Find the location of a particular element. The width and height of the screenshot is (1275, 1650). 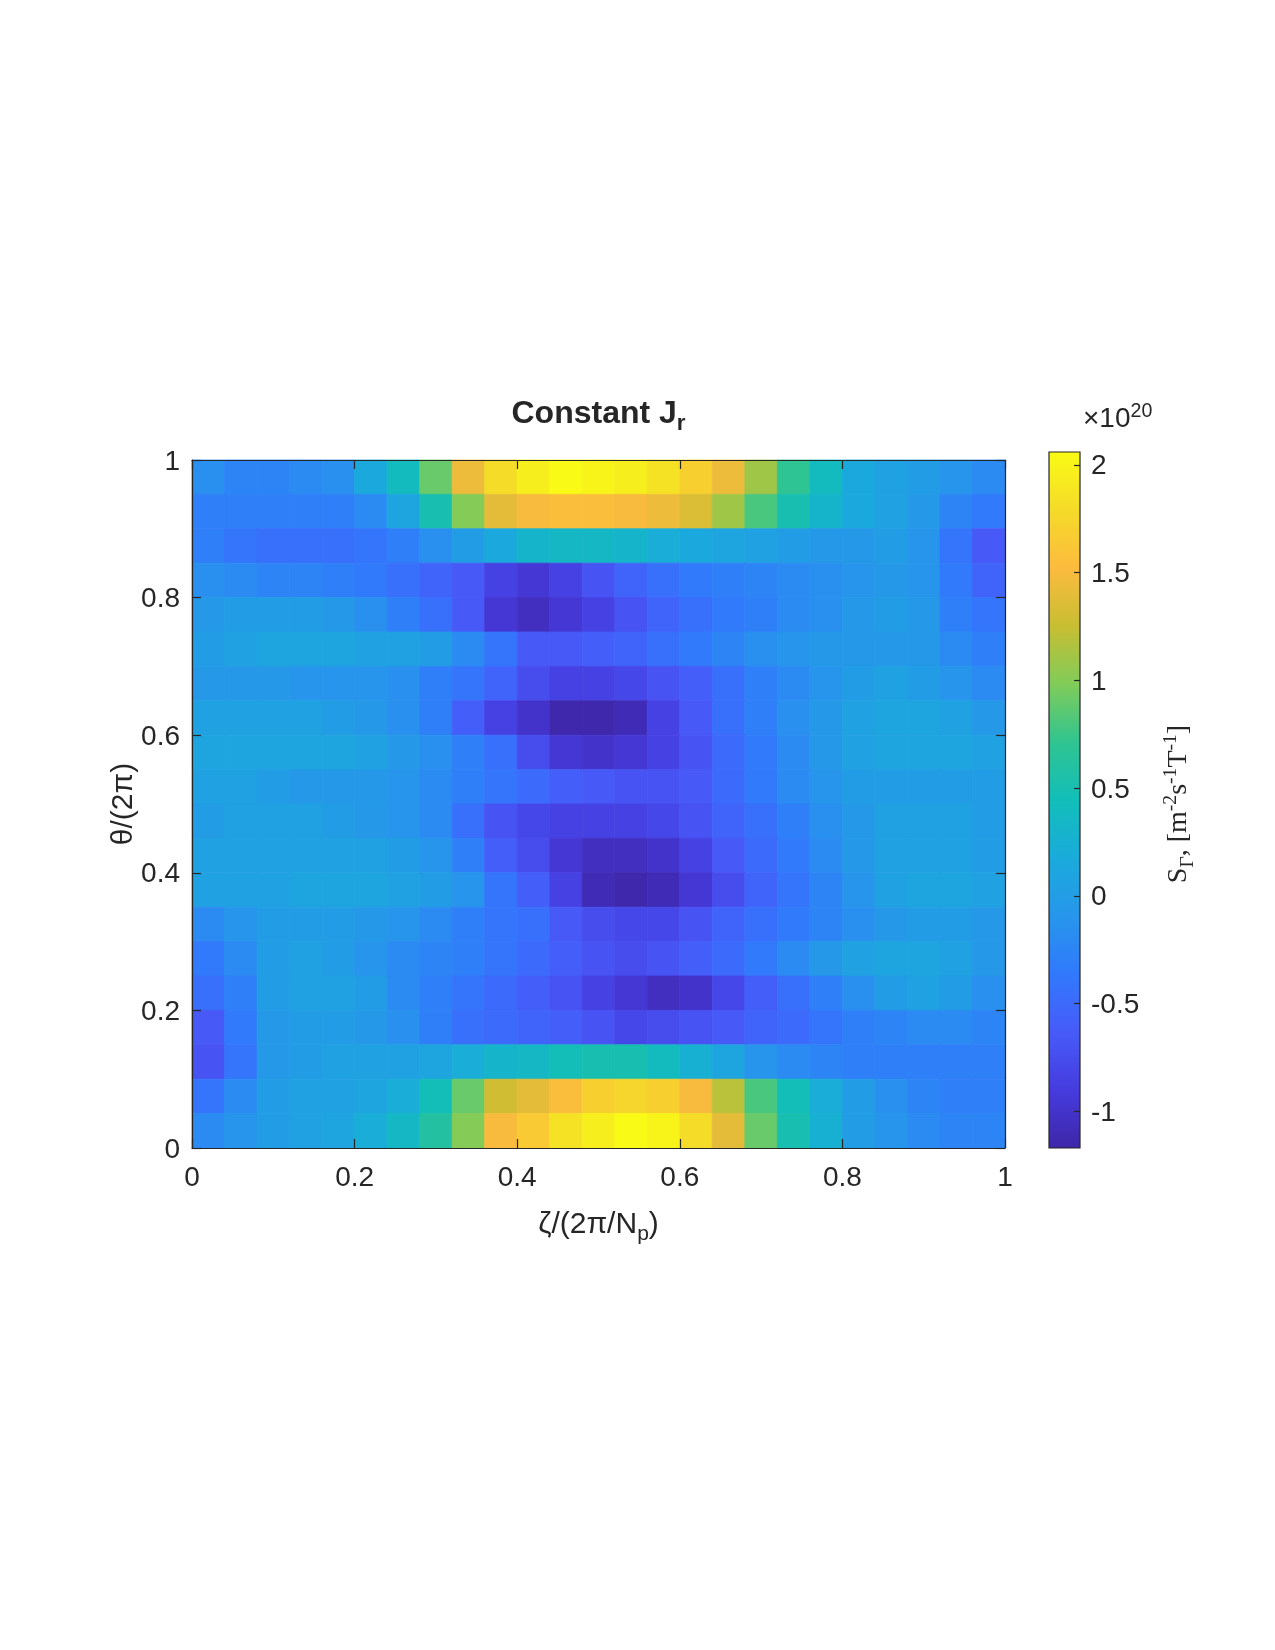

y-tick-label: 1 is located at coordinates (172, 460).